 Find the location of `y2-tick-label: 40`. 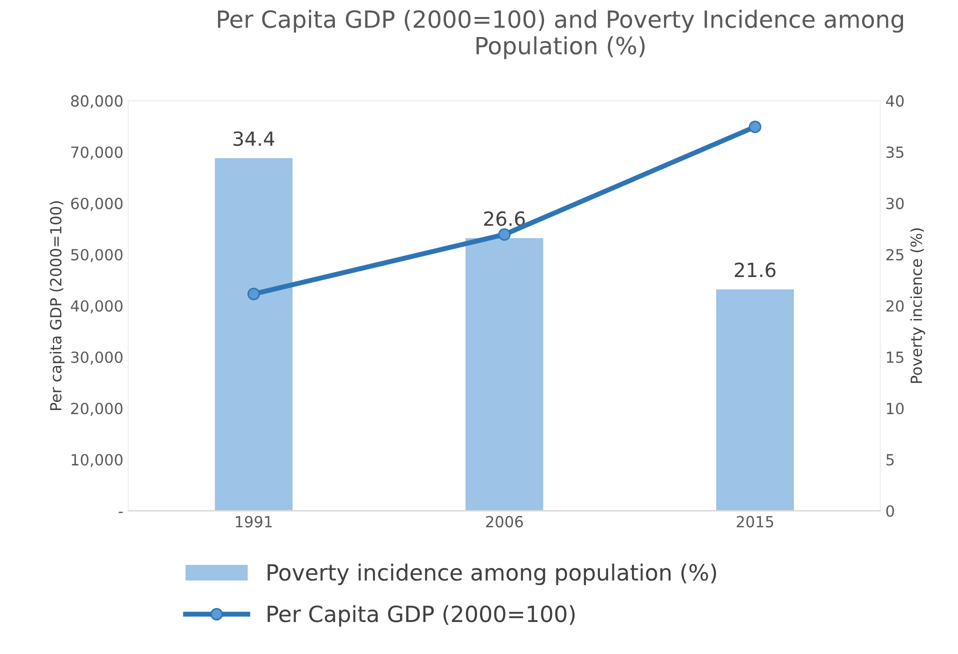

y2-tick-label: 40 is located at coordinates (895, 101).